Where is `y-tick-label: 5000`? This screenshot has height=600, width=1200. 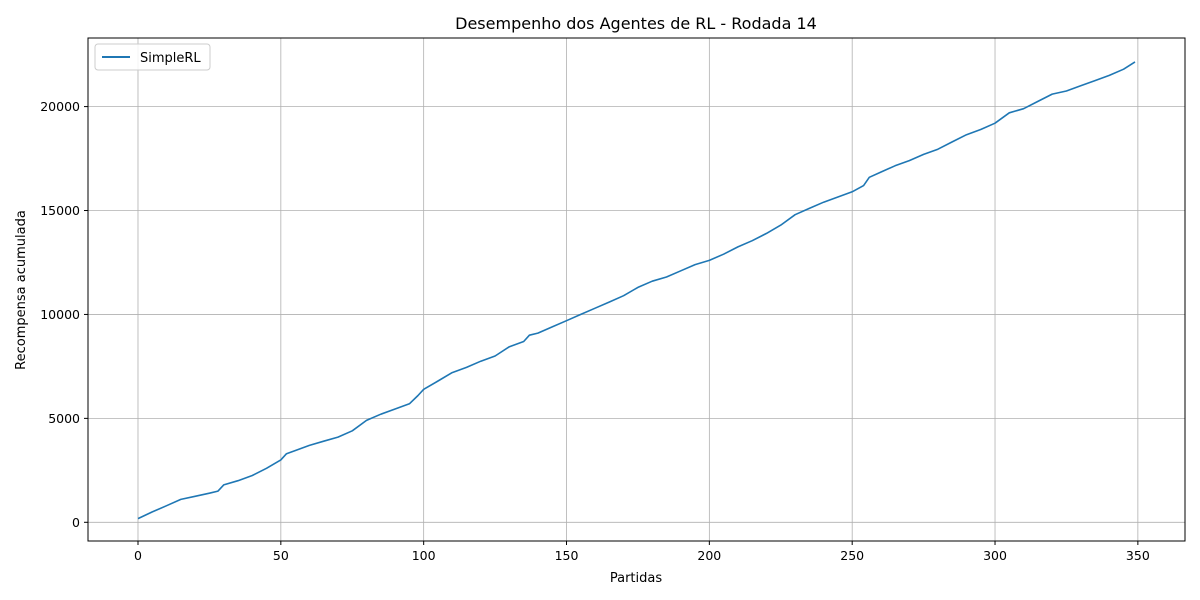 y-tick-label: 5000 is located at coordinates (64, 418).